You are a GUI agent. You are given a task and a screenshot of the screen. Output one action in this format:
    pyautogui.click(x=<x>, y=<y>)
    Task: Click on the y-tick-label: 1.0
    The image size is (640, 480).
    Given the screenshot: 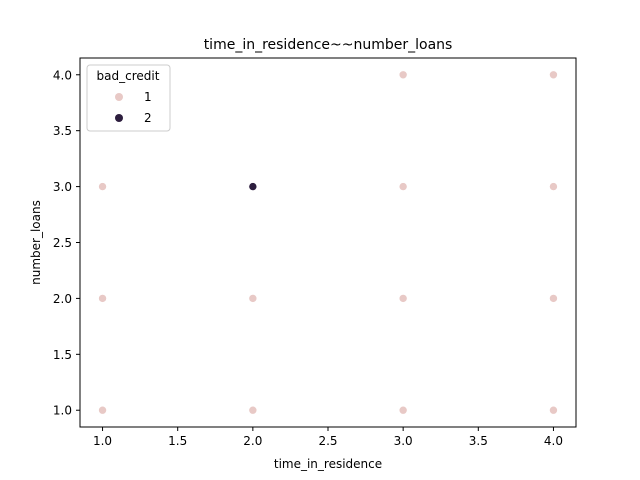 What is the action you would take?
    pyautogui.click(x=62, y=411)
    